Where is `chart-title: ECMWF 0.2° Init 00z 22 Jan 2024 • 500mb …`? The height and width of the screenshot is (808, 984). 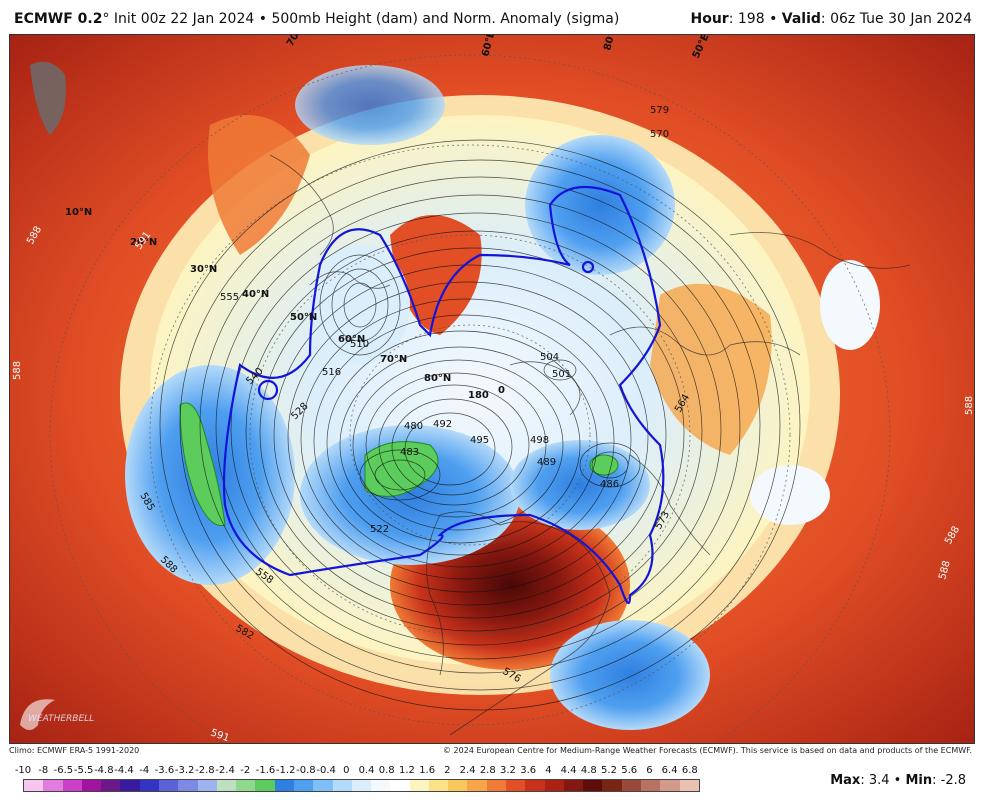
chart-title: ECMWF 0.2° Init 00z 22 Jan 2024 • 500mb … is located at coordinates (316, 19).